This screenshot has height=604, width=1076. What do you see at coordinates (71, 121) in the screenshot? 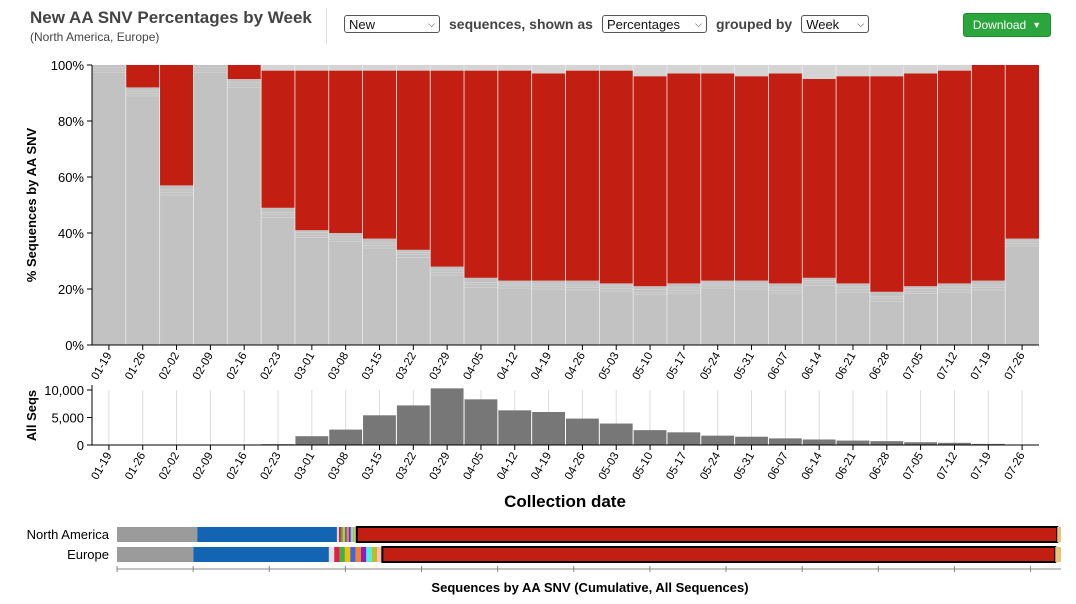
I see `y-tick-label: 80%` at bounding box center [71, 121].